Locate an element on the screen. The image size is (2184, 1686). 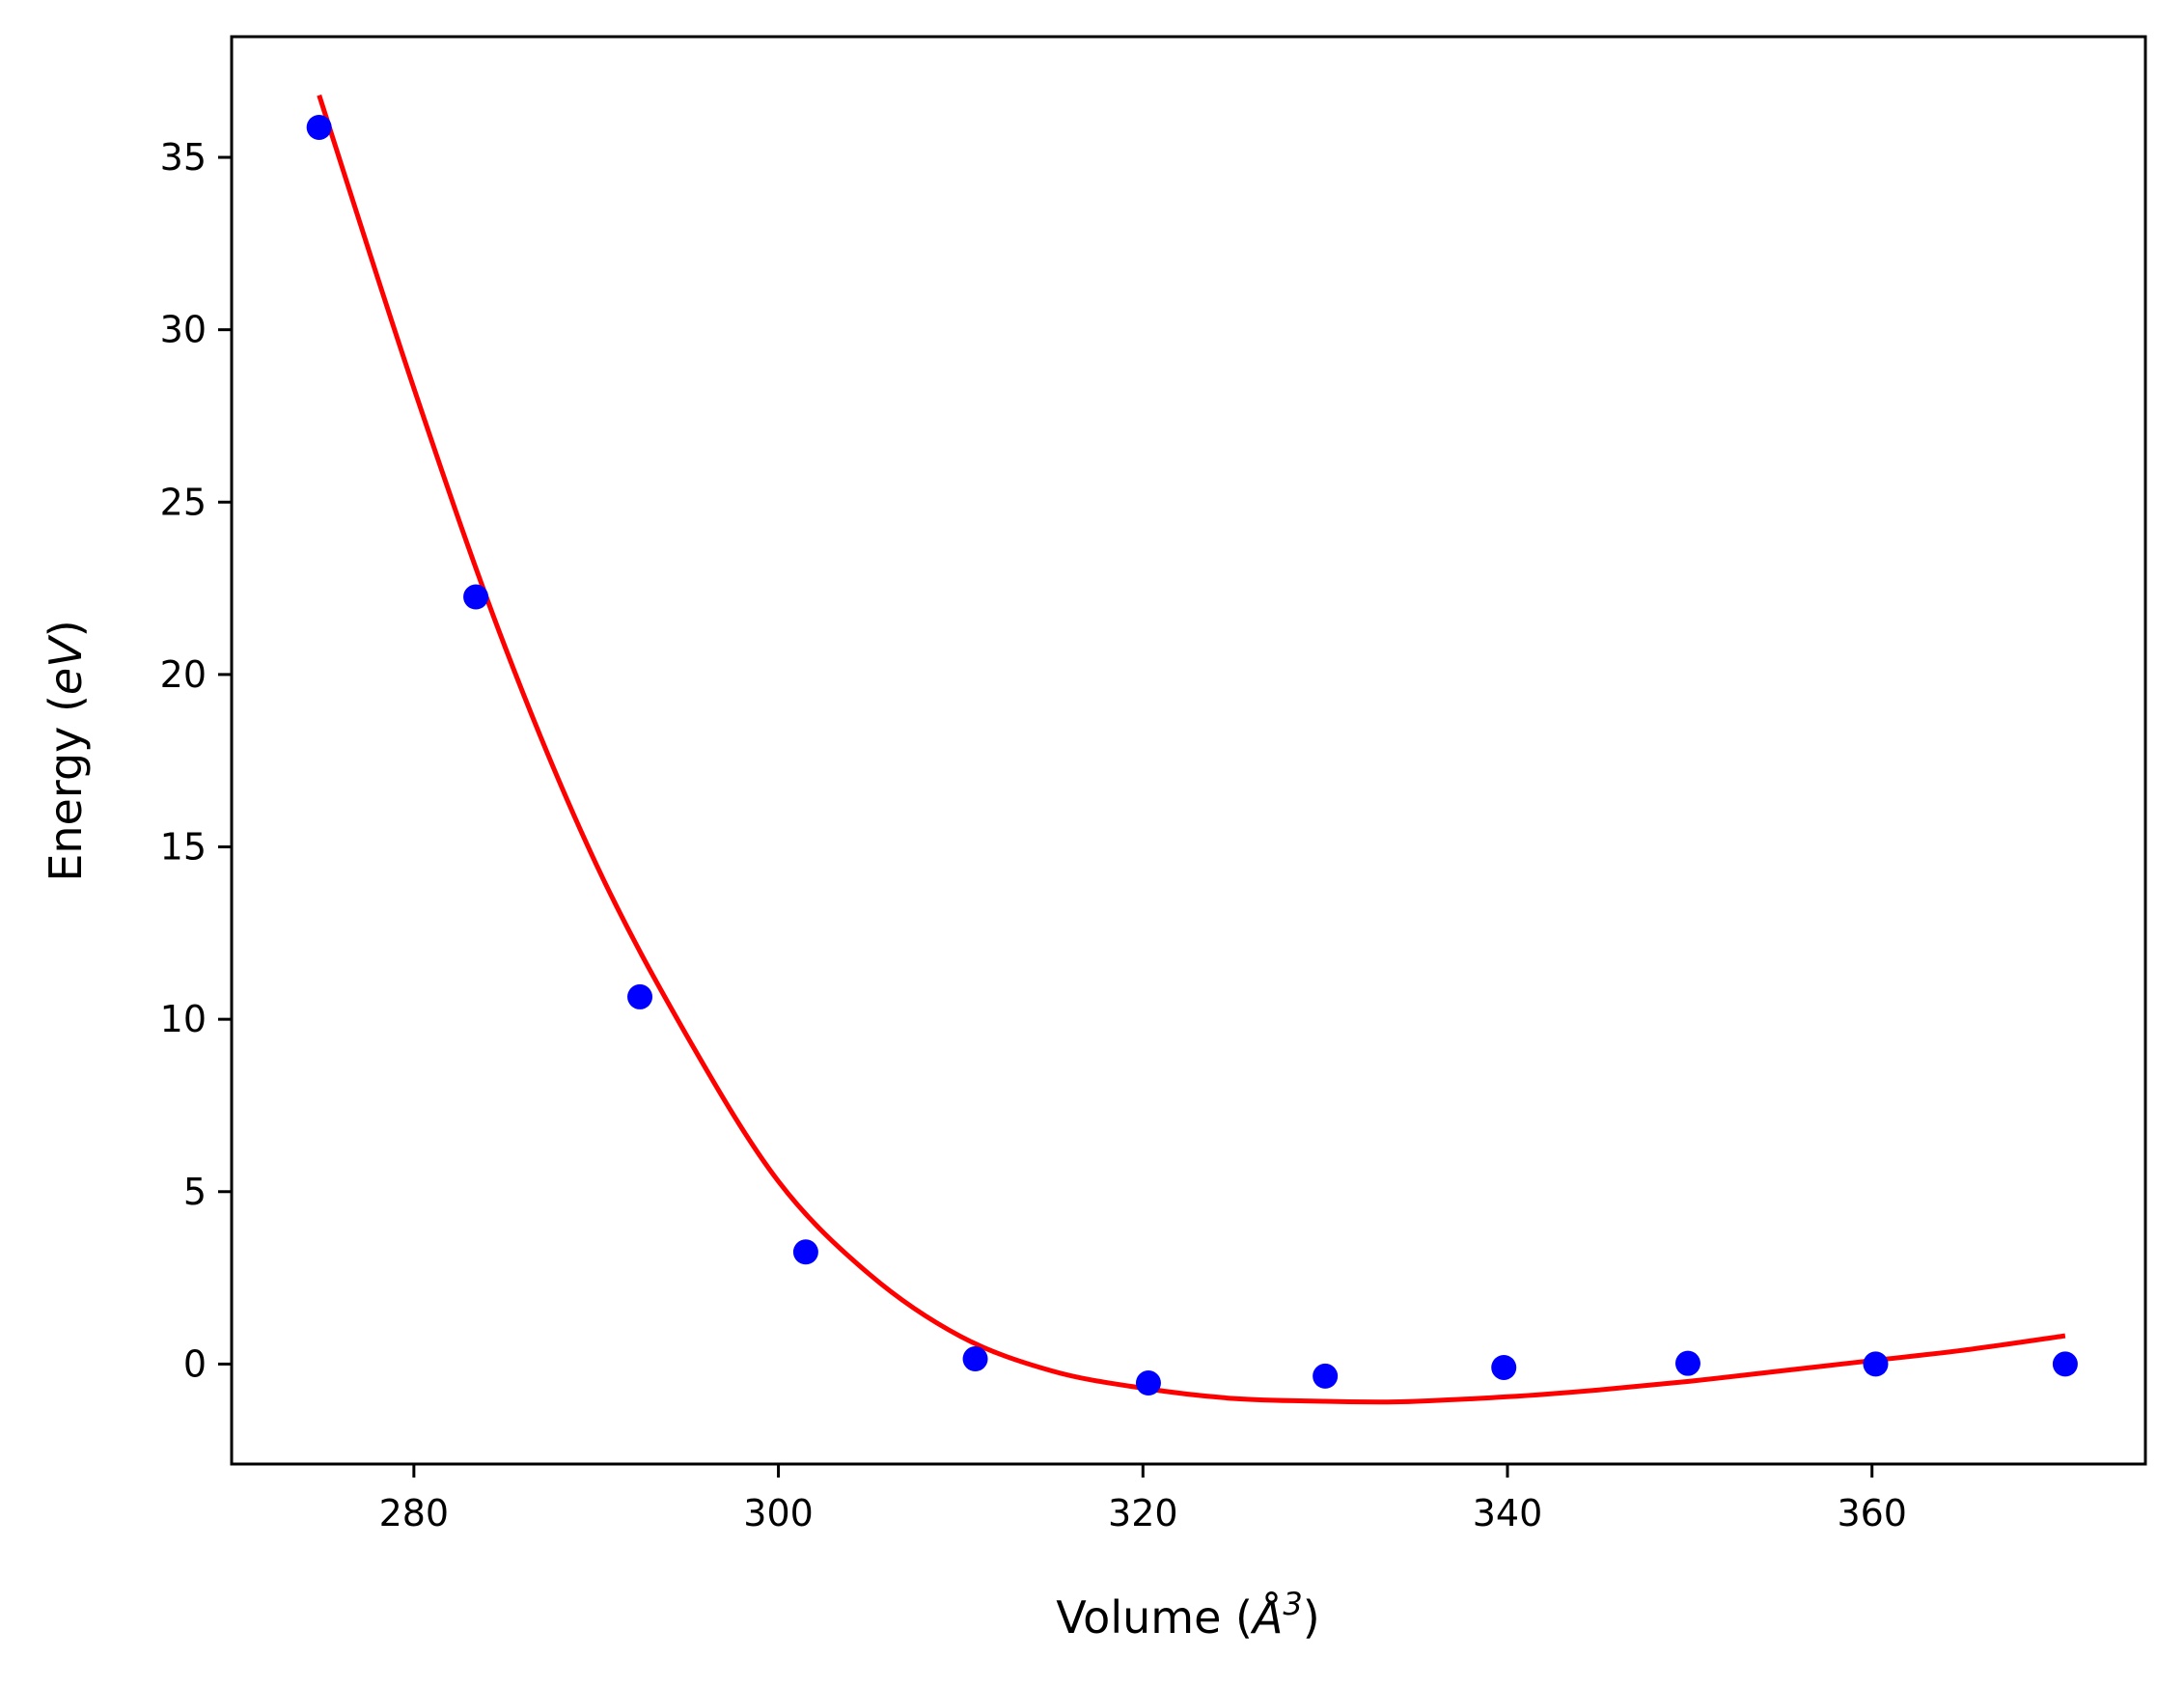
x-axis: 280 300 320 340 360 is located at coordinates (1143, 1499).